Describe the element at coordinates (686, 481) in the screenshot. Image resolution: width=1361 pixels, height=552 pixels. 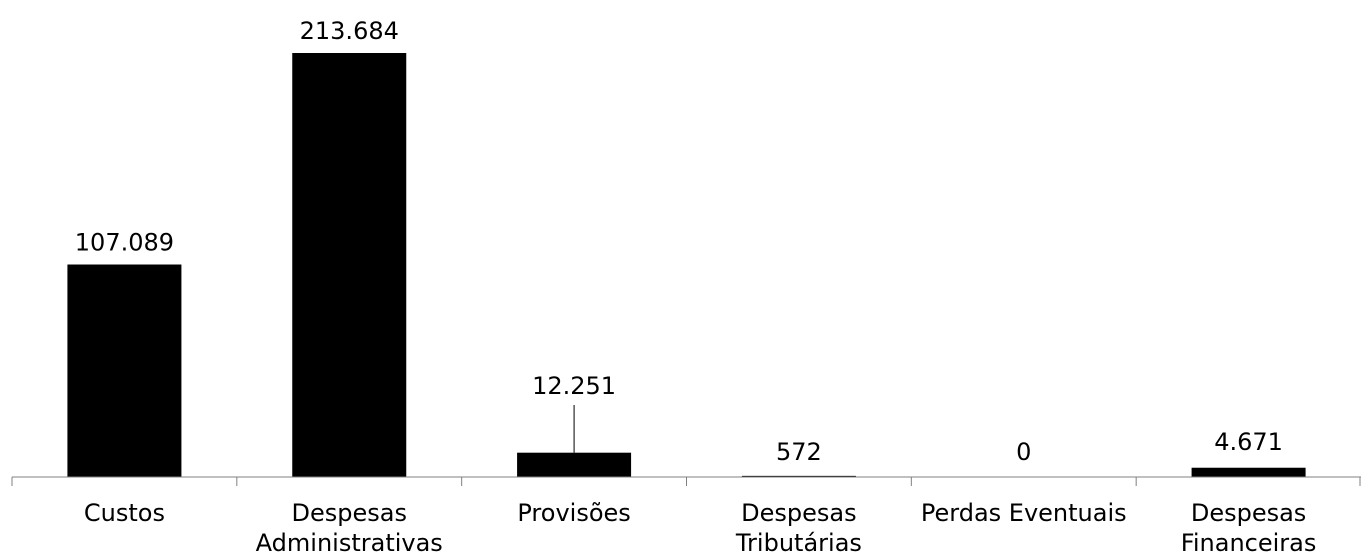
I see `x-axis` at that location.